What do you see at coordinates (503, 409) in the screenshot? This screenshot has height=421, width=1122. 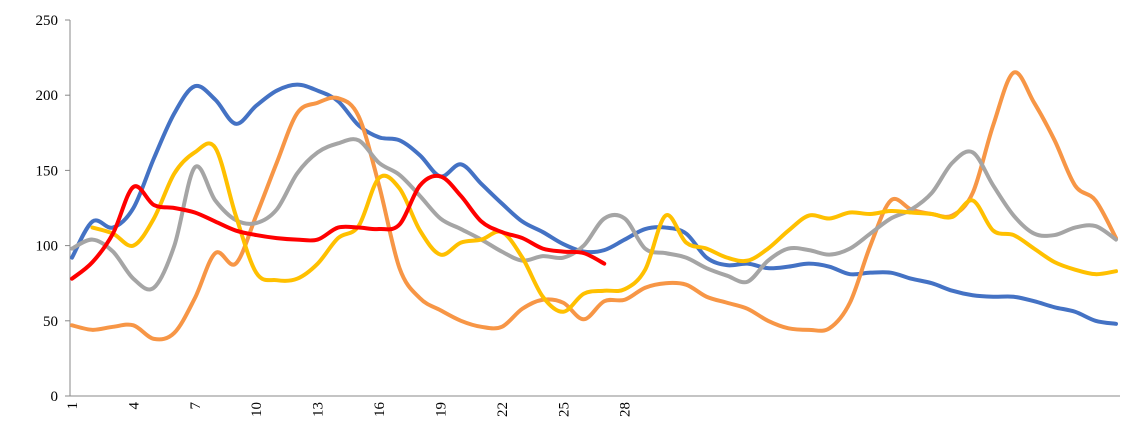 I see `x-tick-label: 22` at bounding box center [503, 409].